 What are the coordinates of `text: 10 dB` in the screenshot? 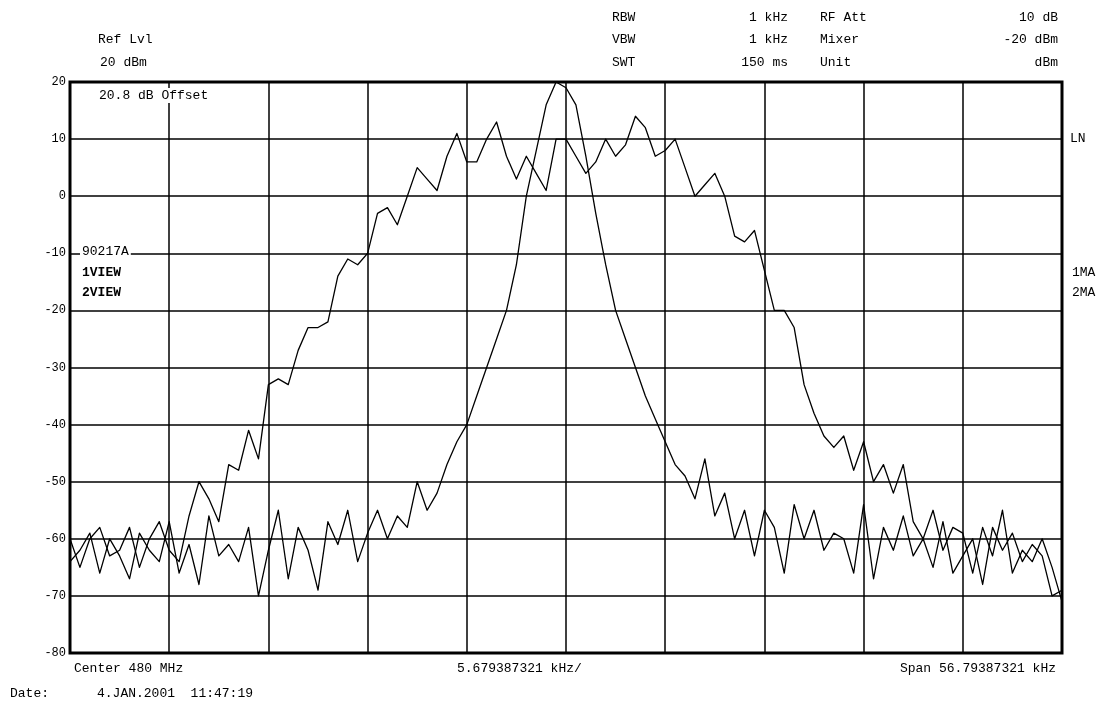 It's located at (1038, 17).